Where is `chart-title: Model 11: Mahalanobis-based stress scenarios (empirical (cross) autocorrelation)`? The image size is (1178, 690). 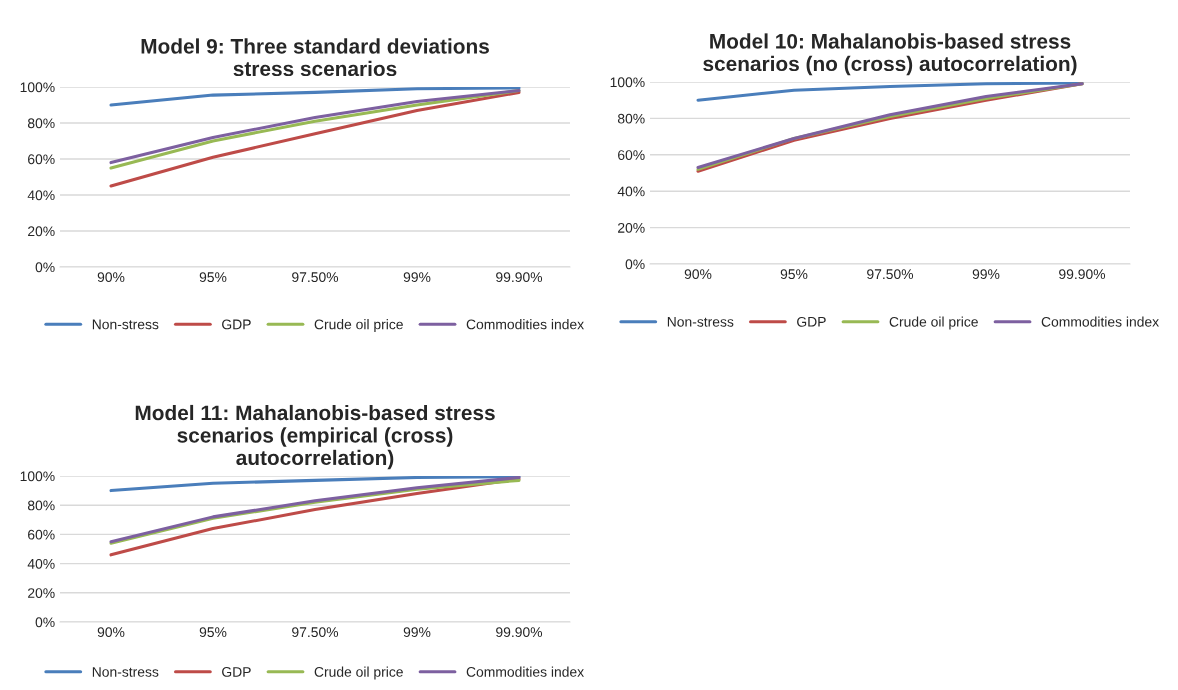
chart-title: Model 11: Mahalanobis-based stress scenarios (empirical (cross) autocorrelation) is located at coordinates (315, 437).